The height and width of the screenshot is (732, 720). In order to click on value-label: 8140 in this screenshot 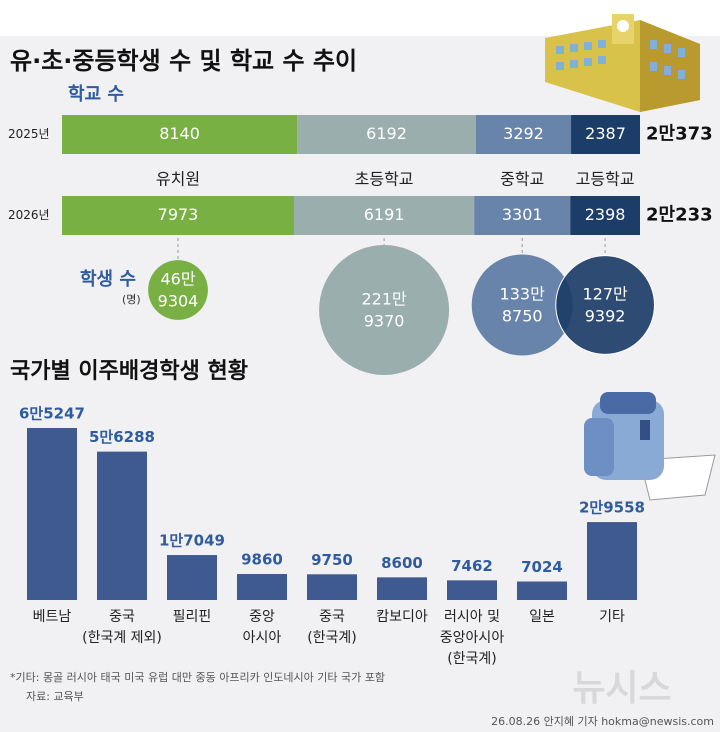, I will do `click(179, 133)`.